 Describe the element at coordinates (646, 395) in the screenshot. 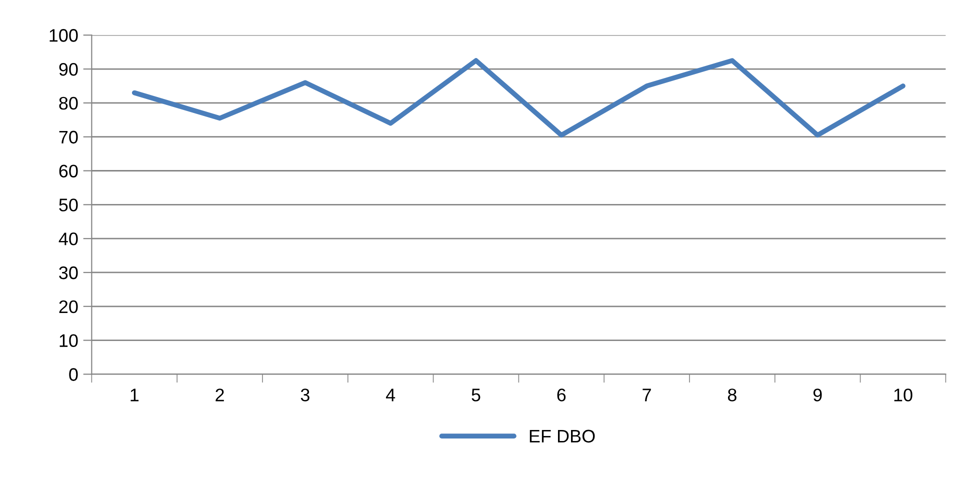

I see `x-tick-label: 7` at that location.